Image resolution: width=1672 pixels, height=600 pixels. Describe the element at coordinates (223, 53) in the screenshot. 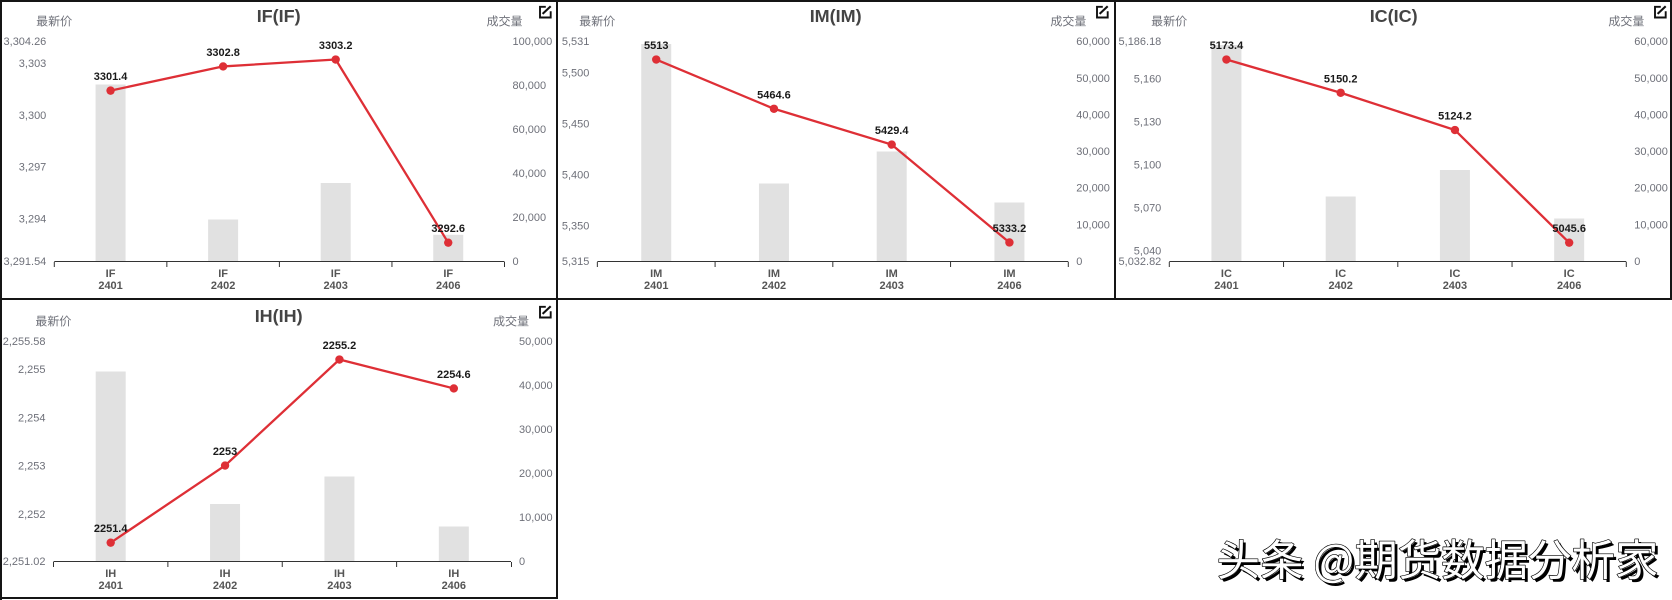

I see `svg-text: 3302.8` at that location.